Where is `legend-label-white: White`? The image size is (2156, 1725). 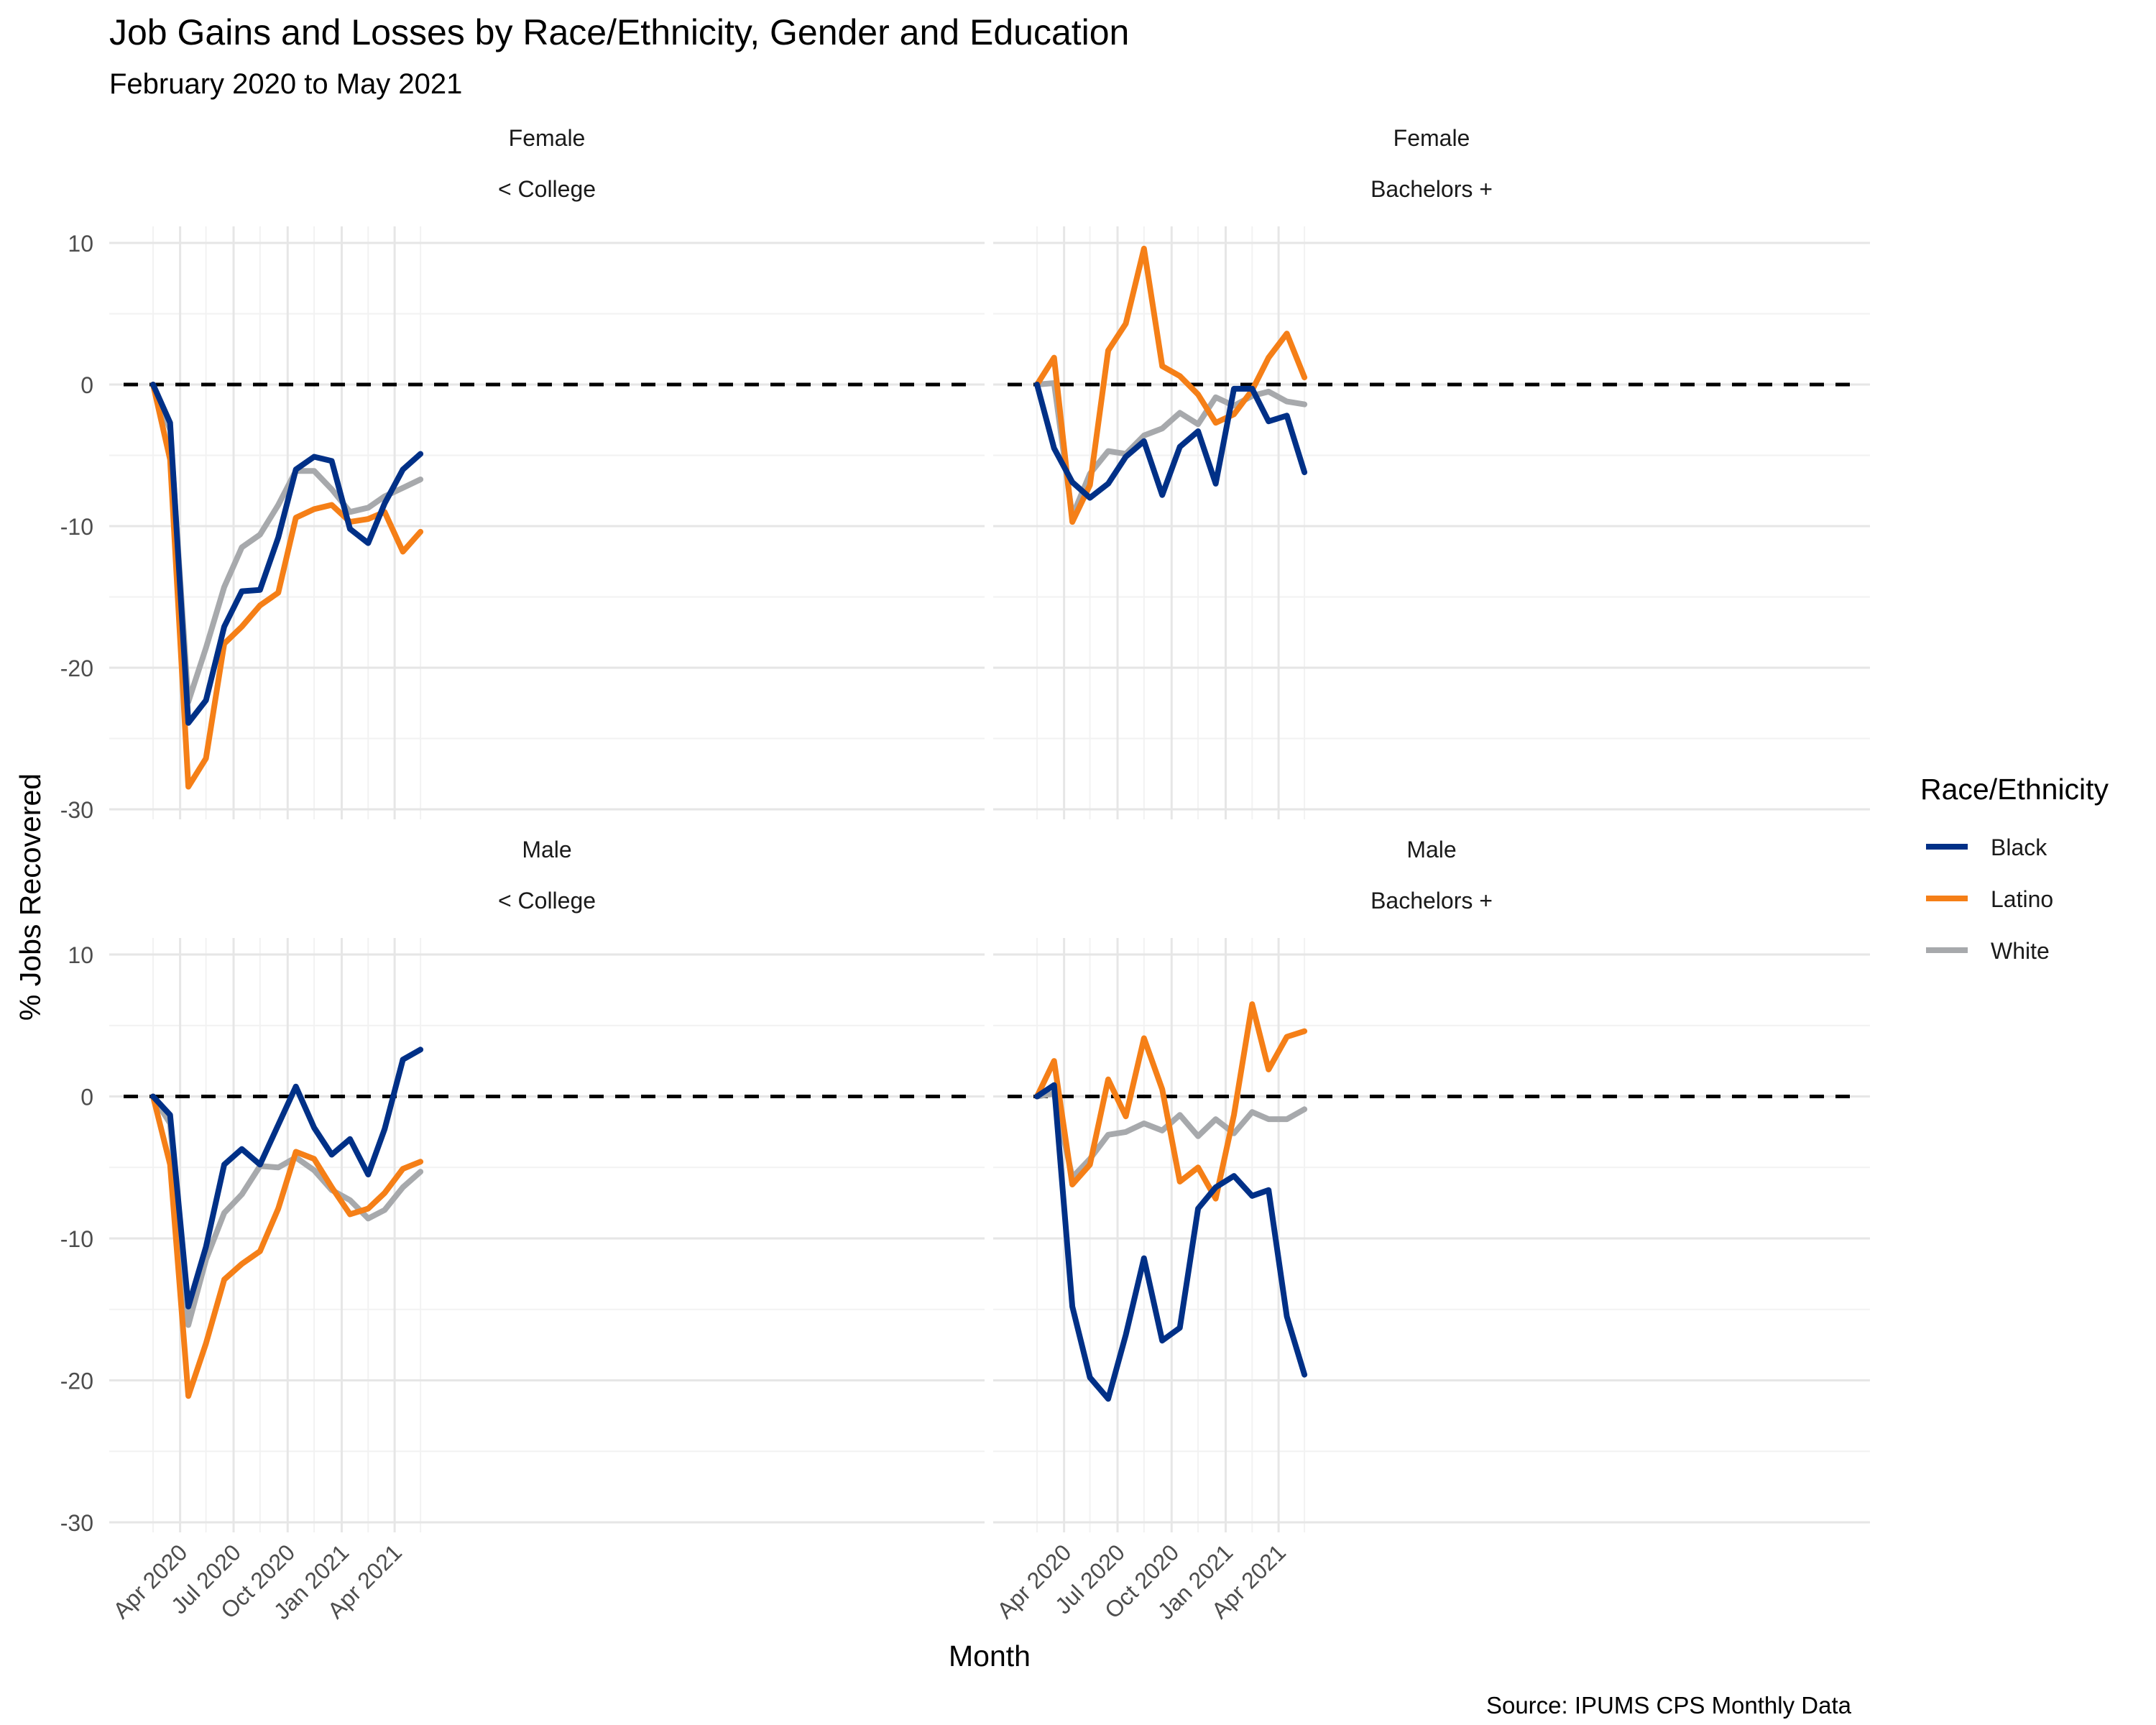
legend-label-white: White is located at coordinates (2020, 951).